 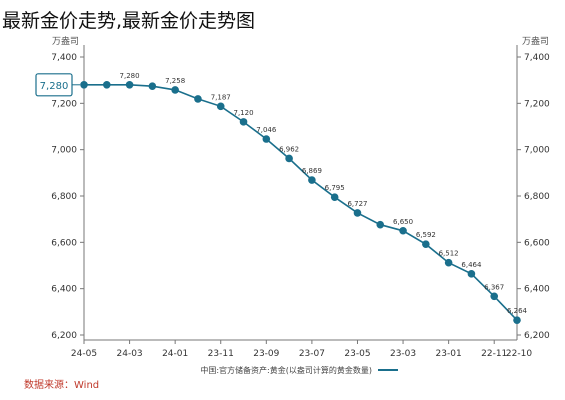 I want to click on callout-label: 7,280, so click(x=54, y=86).